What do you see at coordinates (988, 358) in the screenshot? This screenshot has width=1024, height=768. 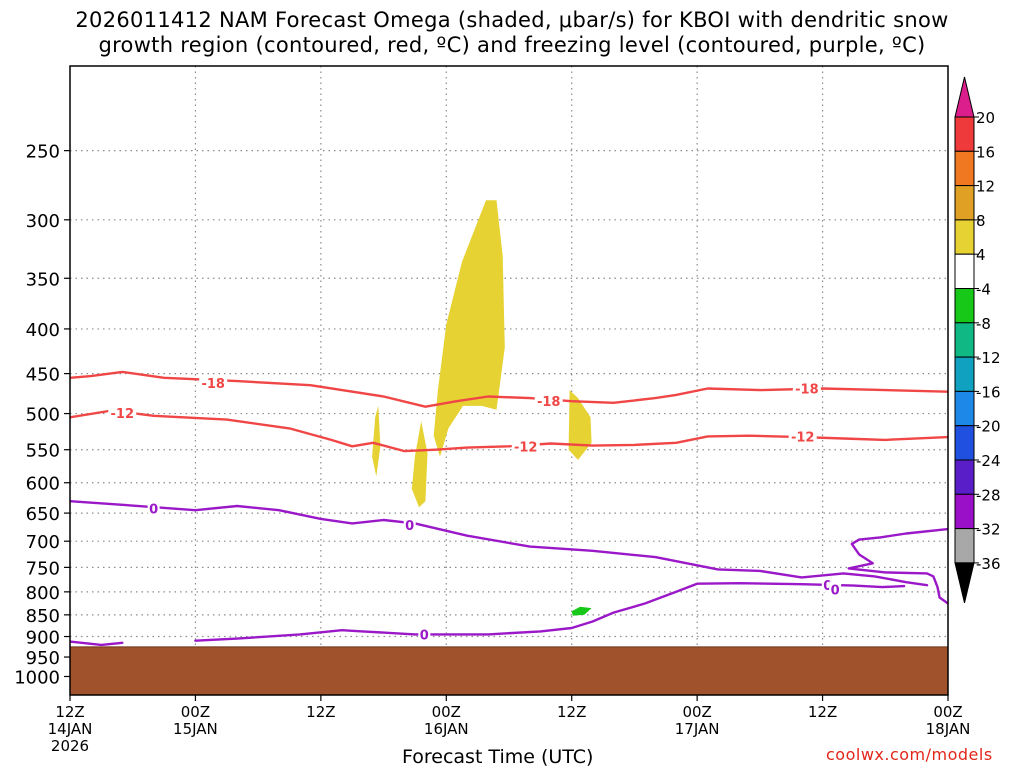 I see `colorbar-label: -12` at bounding box center [988, 358].